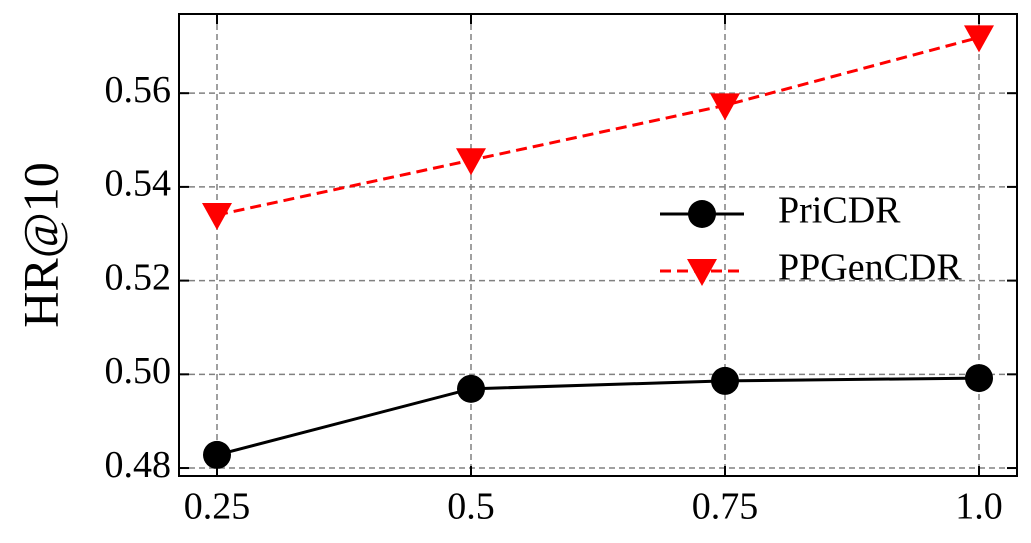  Describe the element at coordinates (598, 416) in the screenshot. I see `series-line` at that location.